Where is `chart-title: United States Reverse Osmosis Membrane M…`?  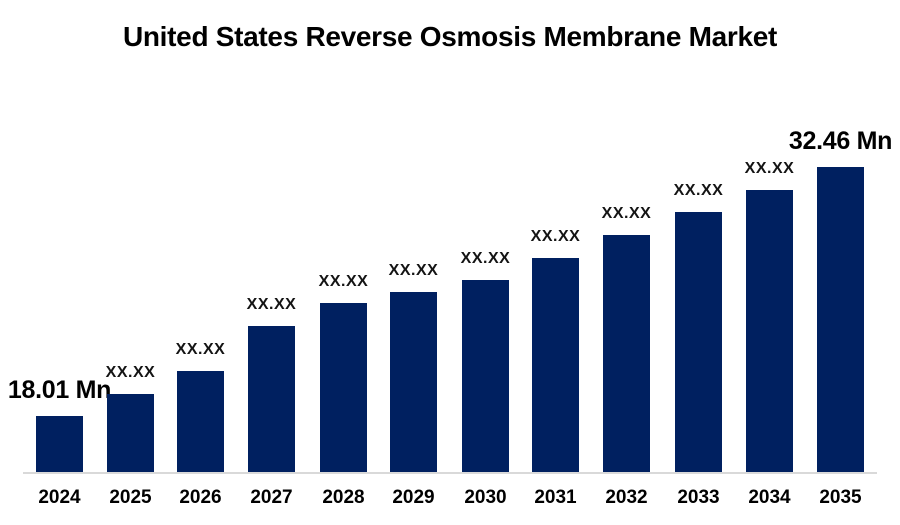 chart-title: United States Reverse Osmosis Membrane M… is located at coordinates (450, 36).